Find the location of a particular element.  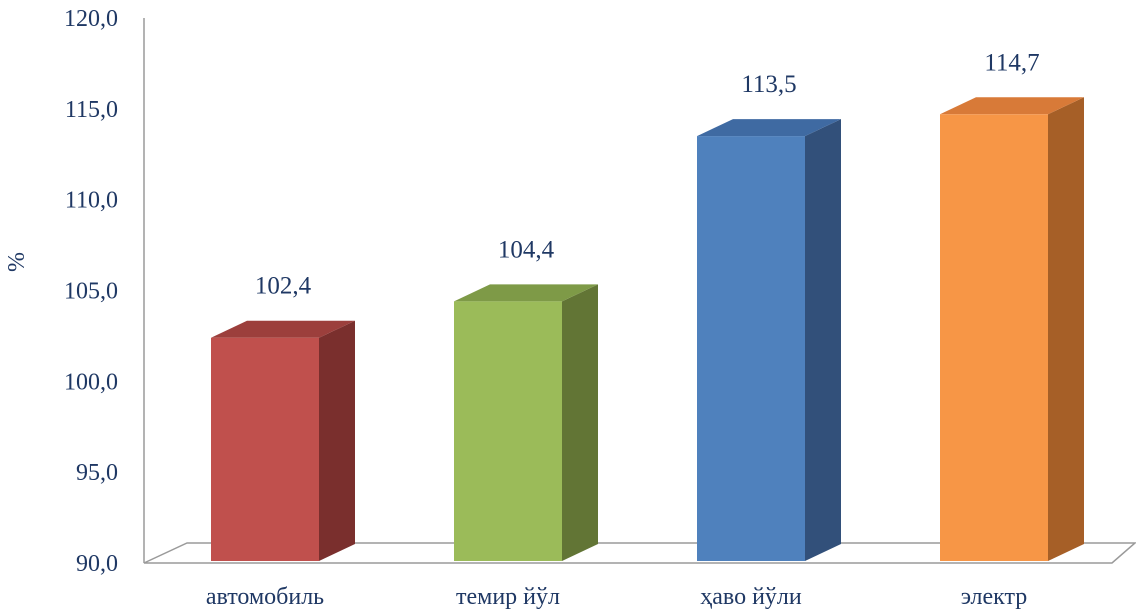

category-labels: автомобиль темир йўл ҳаво йўли электр is located at coordinates (616, 597).